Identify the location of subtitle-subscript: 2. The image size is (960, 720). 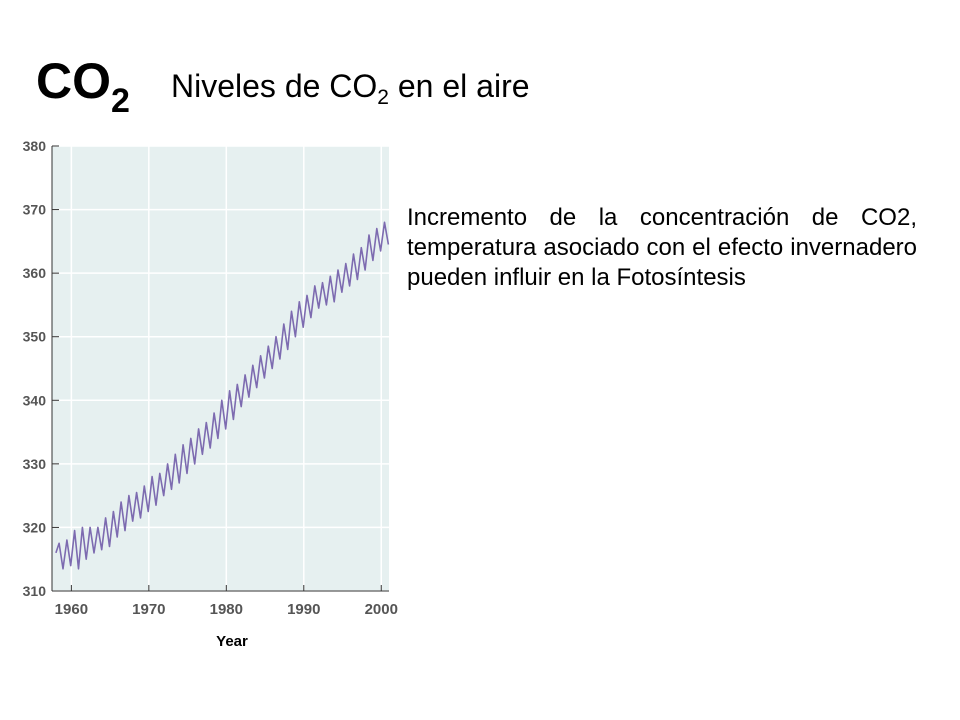
(383, 97).